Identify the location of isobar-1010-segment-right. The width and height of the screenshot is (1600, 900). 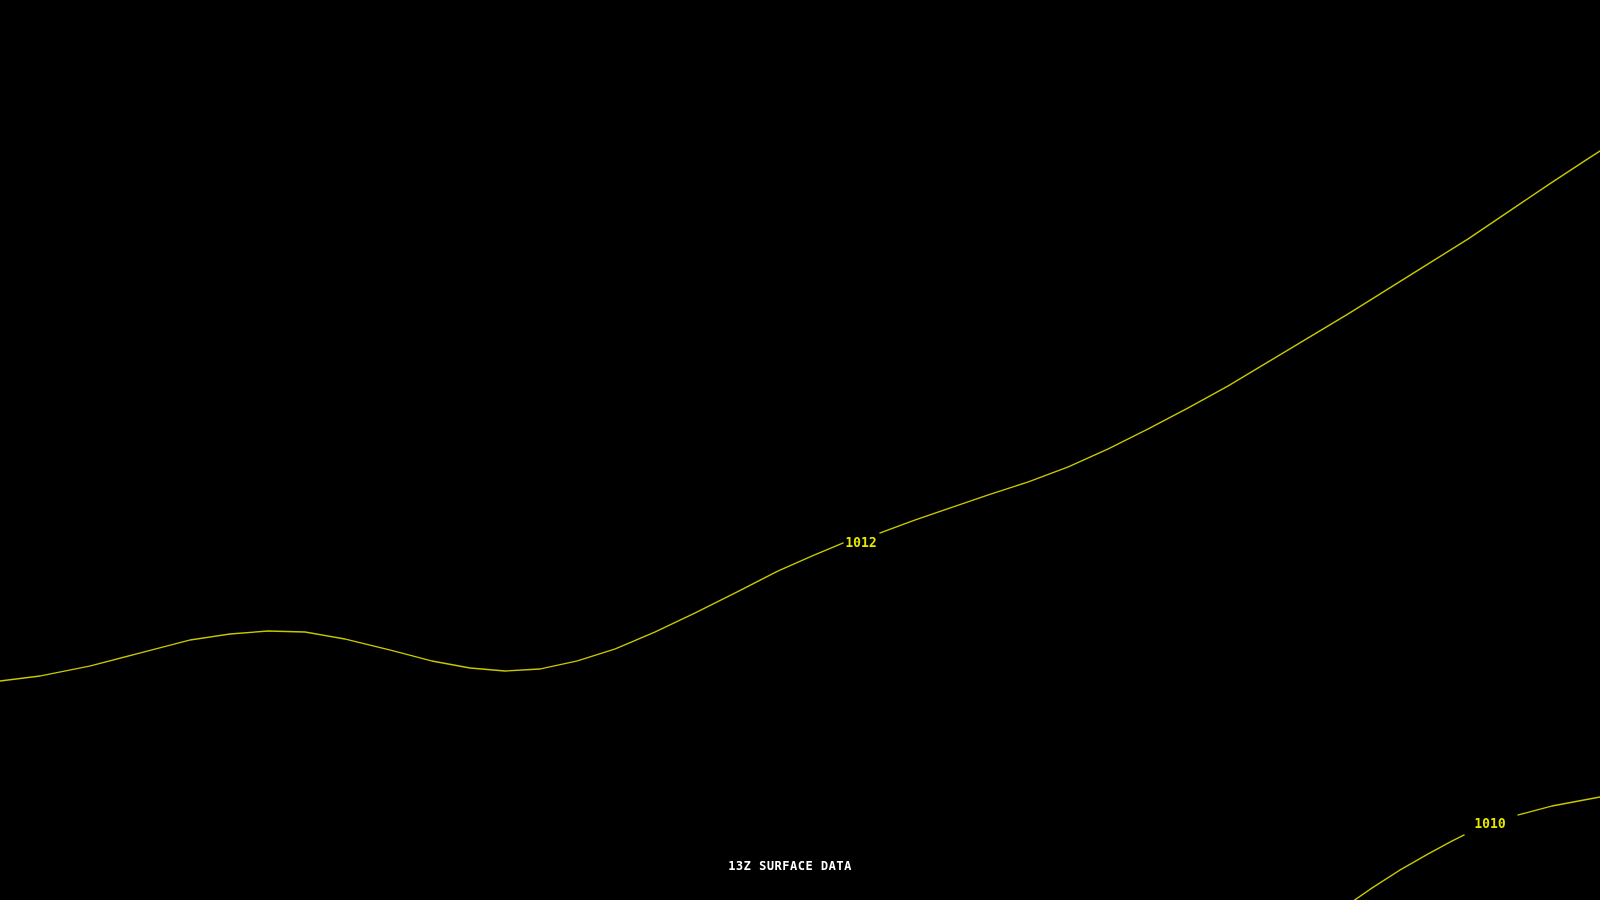
(1558, 806).